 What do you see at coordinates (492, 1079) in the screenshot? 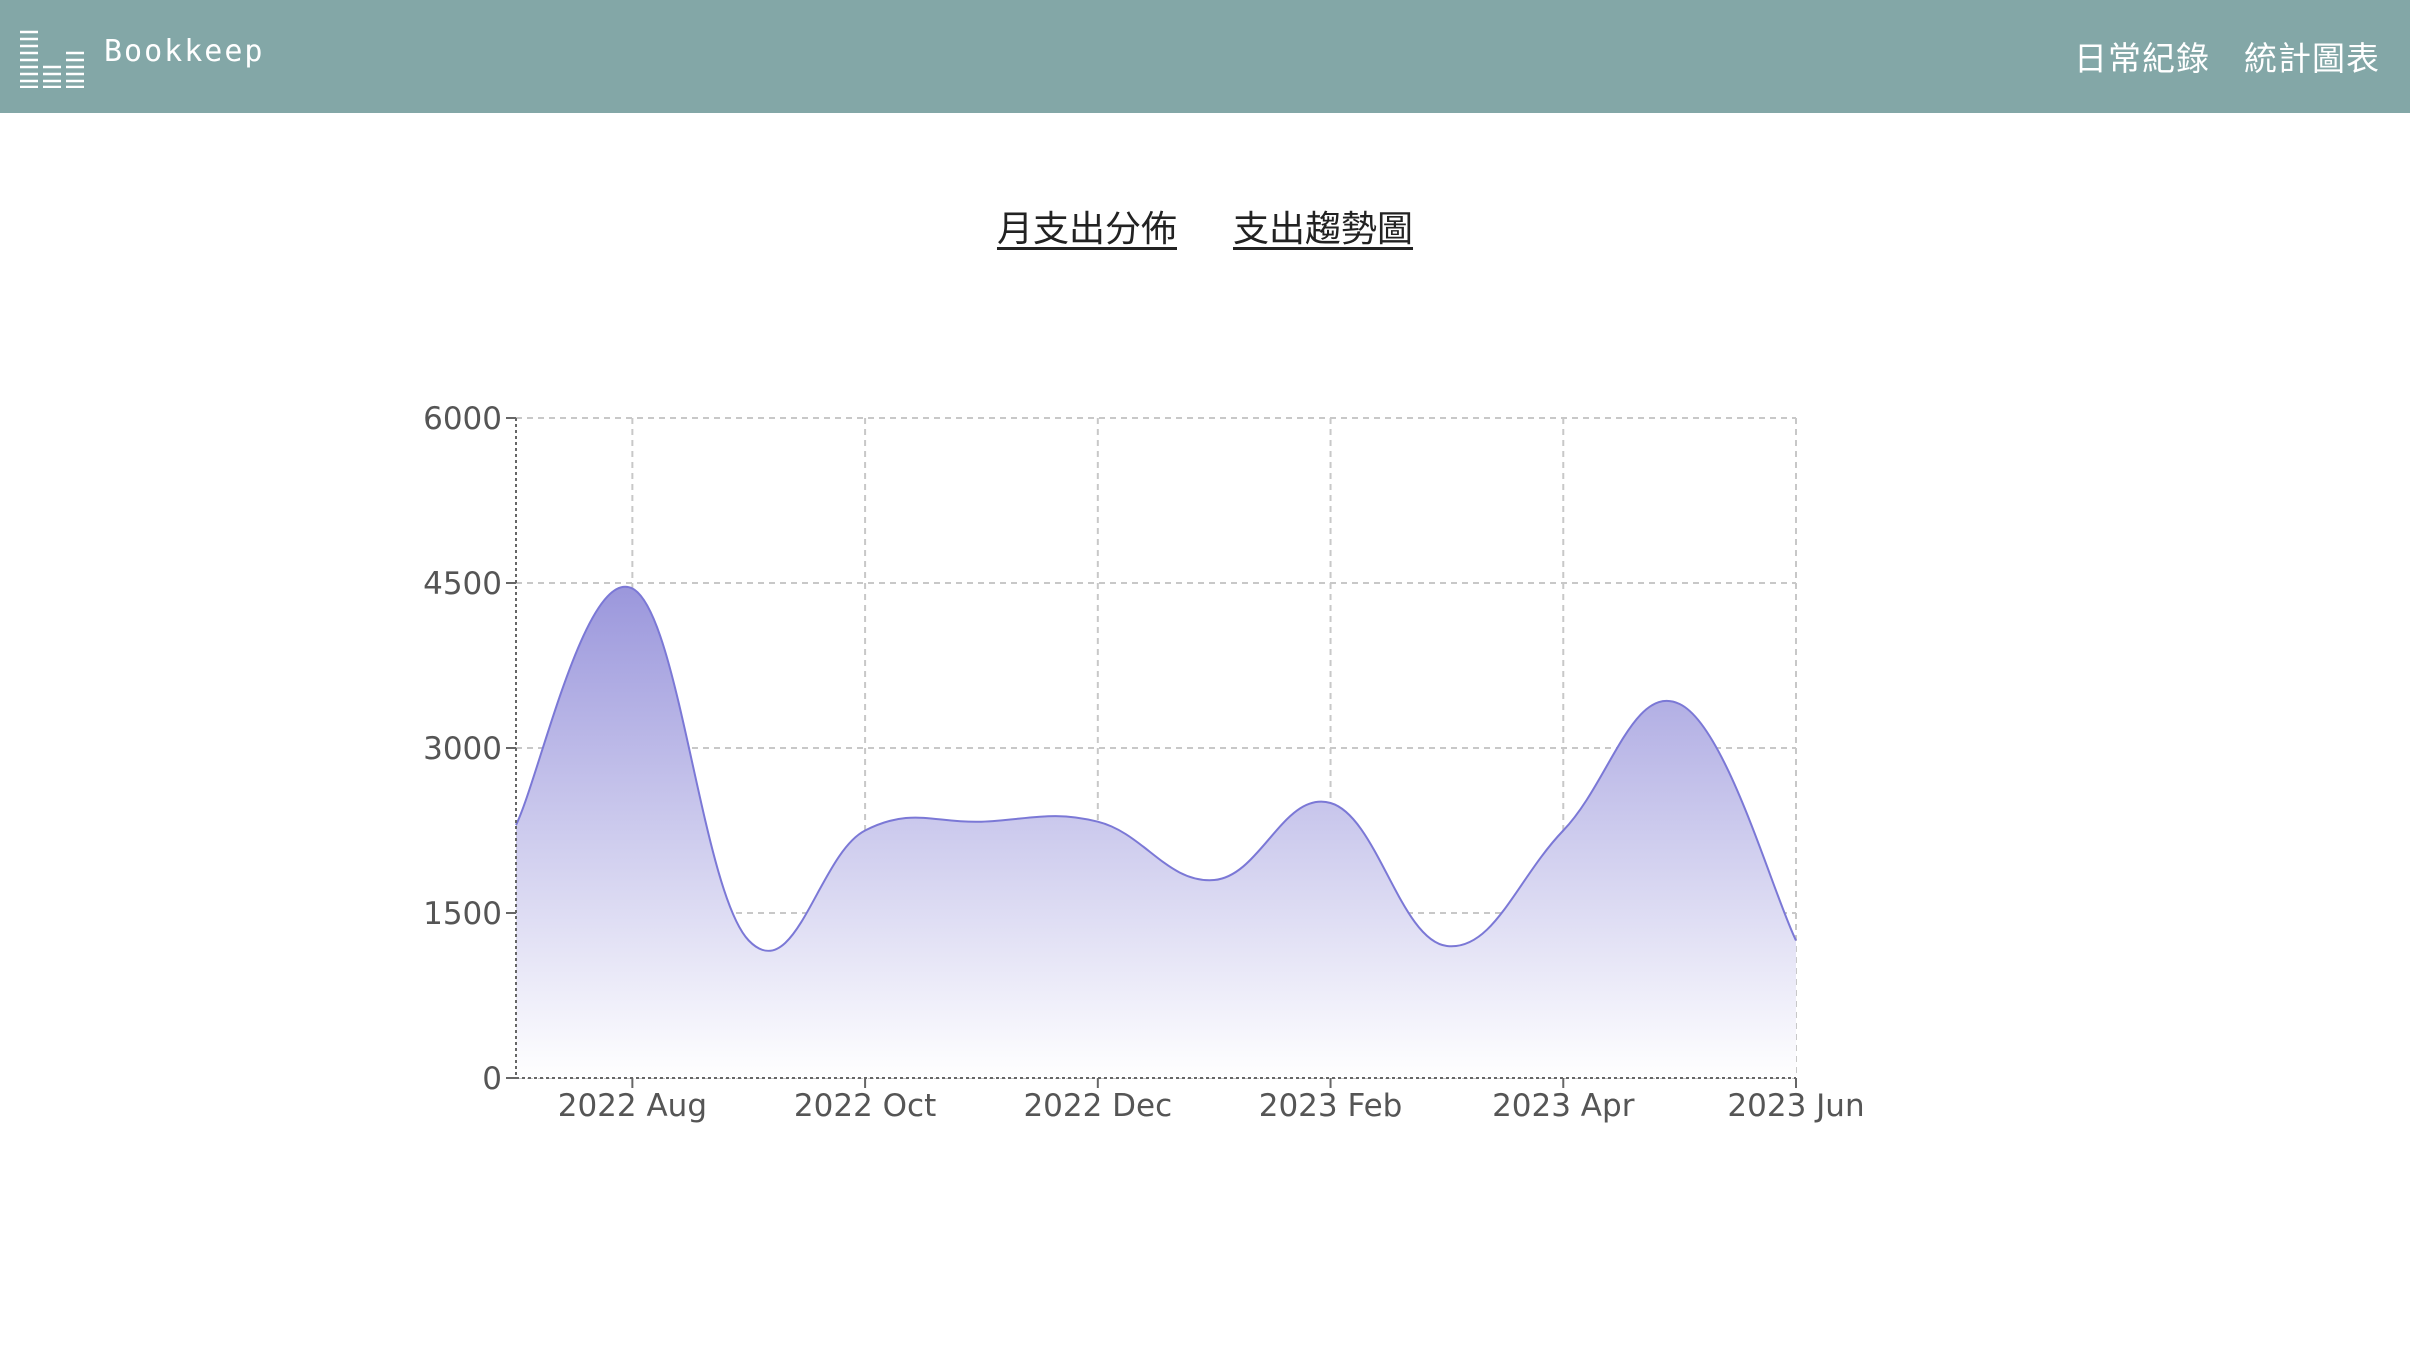
I see `y-tick-label: 0` at bounding box center [492, 1079].